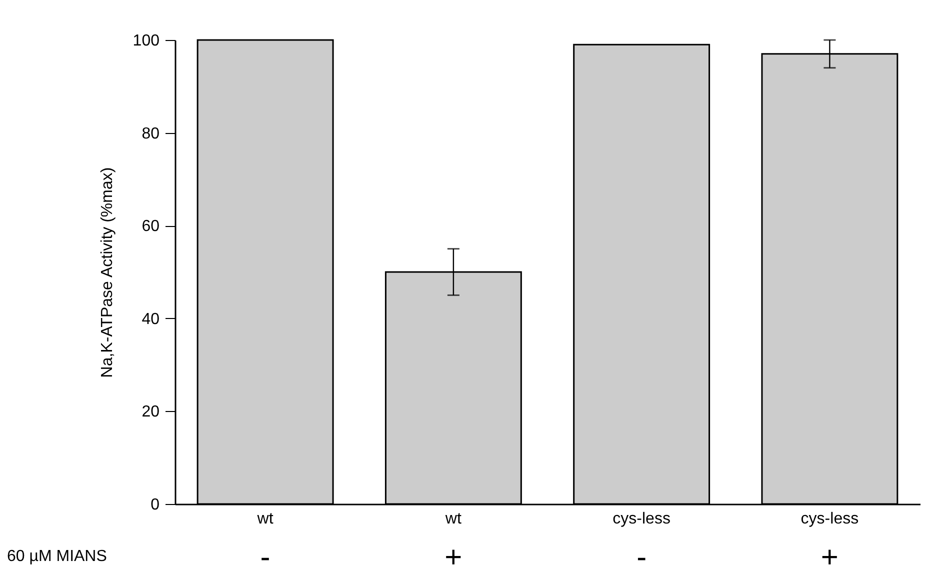 Image resolution: width=931 pixels, height=576 pixels. Describe the element at coordinates (151, 133) in the screenshot. I see `y-tick-label: 80` at that location.